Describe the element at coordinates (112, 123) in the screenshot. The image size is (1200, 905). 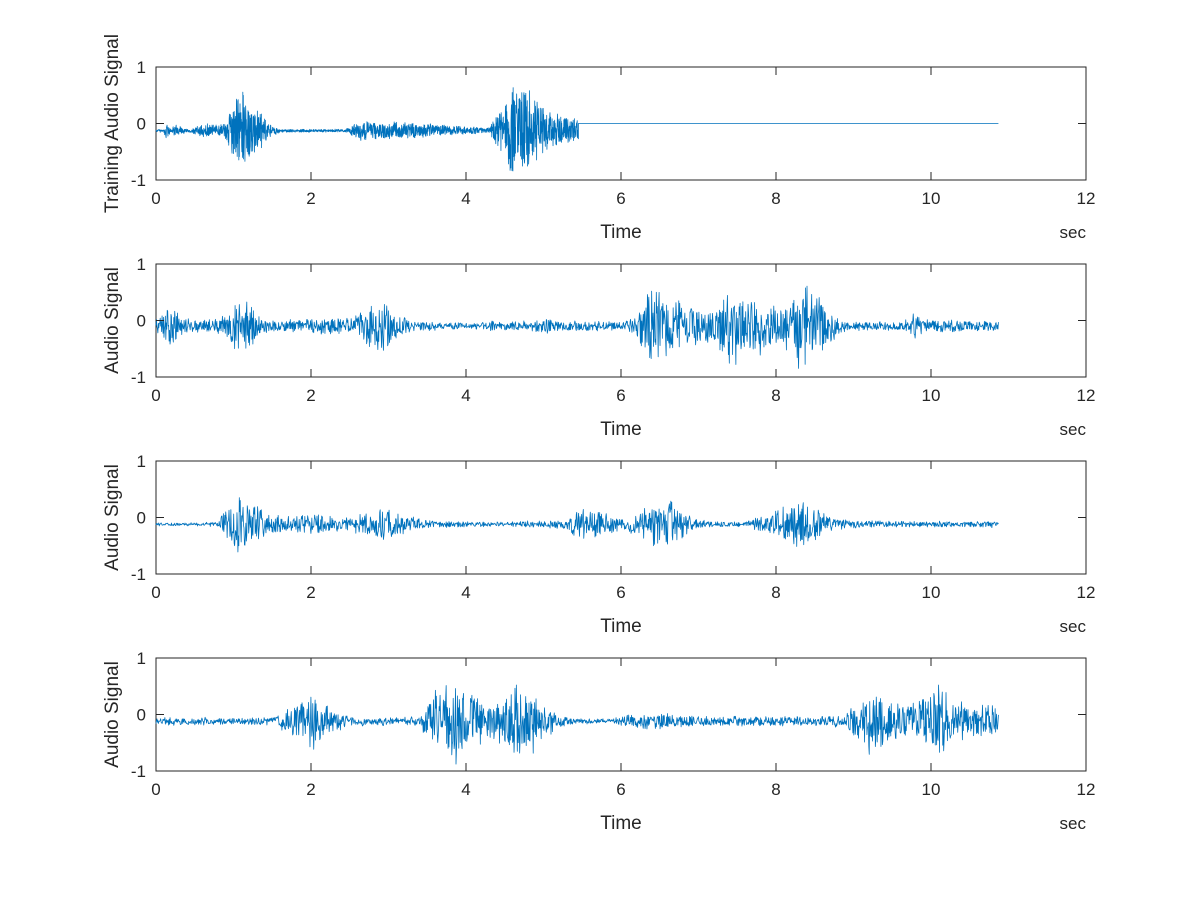
I see `y-axis-label: Training Audio Signal` at that location.